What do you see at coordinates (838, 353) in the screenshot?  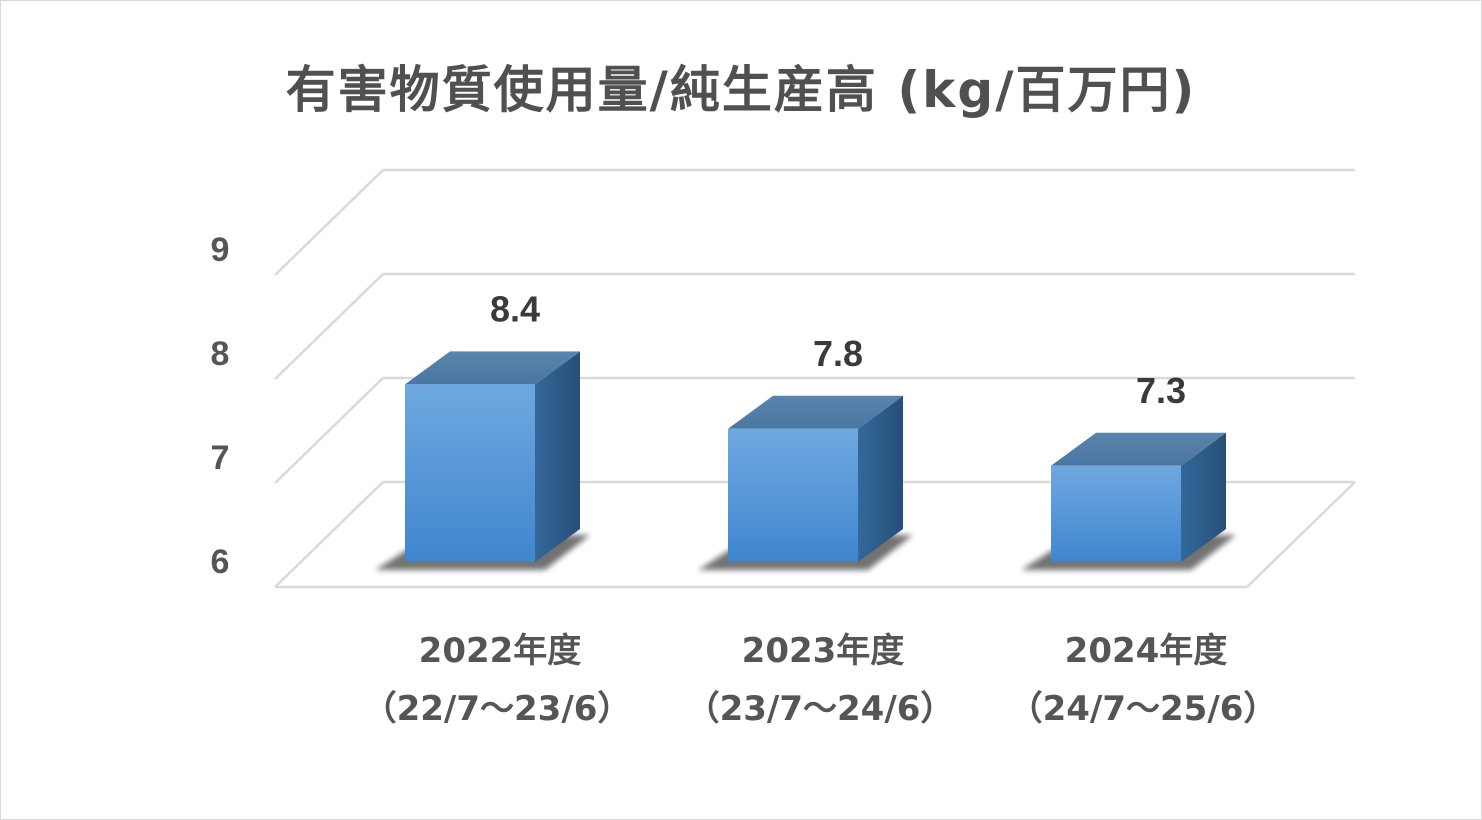 I see `data-label: 7.8` at bounding box center [838, 353].